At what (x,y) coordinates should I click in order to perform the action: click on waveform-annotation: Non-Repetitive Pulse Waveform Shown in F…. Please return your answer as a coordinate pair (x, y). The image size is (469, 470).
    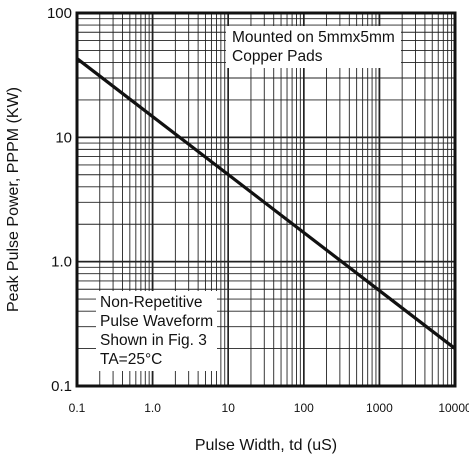
    Looking at the image, I should click on (157, 331).